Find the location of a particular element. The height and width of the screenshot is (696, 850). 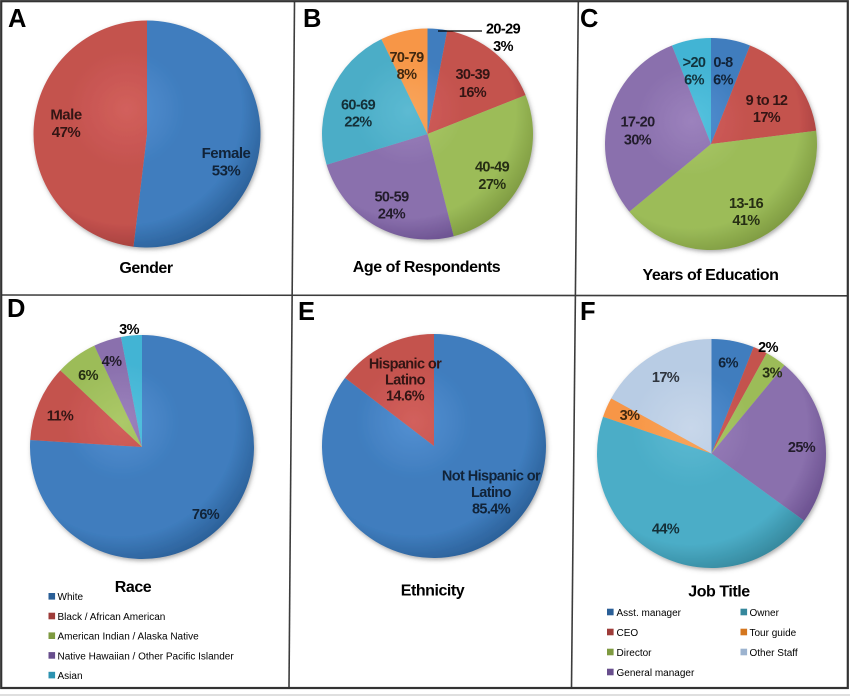

svg-text: White is located at coordinates (71, 597).